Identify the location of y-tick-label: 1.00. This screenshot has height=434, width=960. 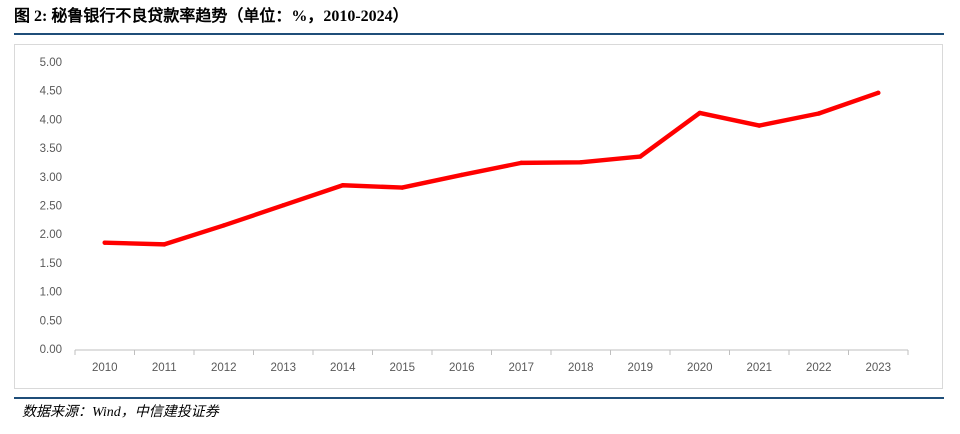
(51, 293).